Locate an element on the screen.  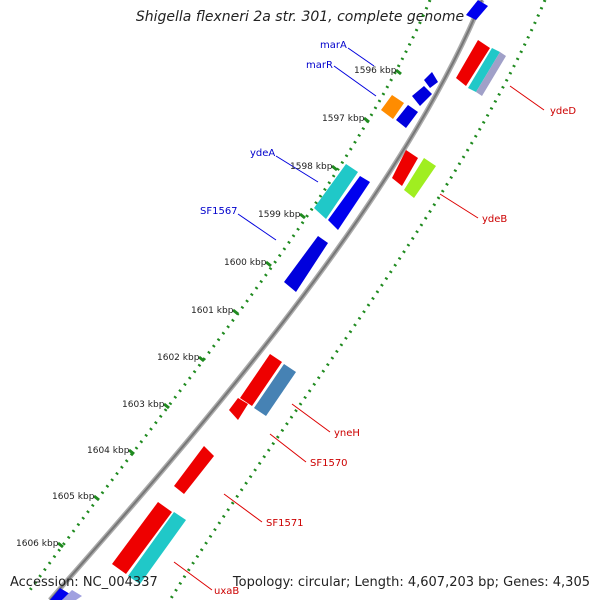
gene-label-yneH: yneH is located at coordinates (347, 433).